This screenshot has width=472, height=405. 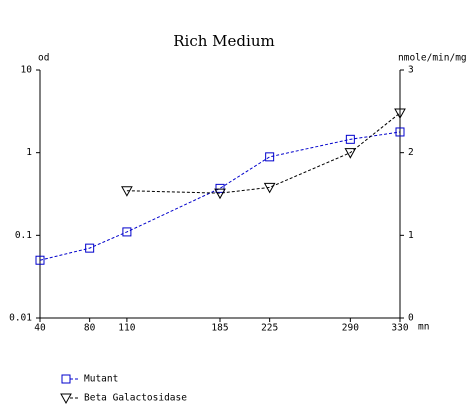 I want to click on legend-label: Beta Galactosidase, so click(x=135, y=398).